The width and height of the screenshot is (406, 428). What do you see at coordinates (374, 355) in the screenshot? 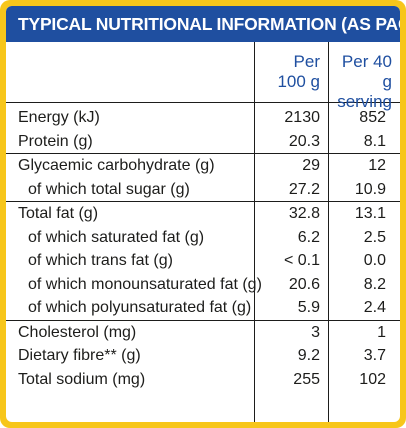
I see `value-per-serving: 3.7` at bounding box center [374, 355].